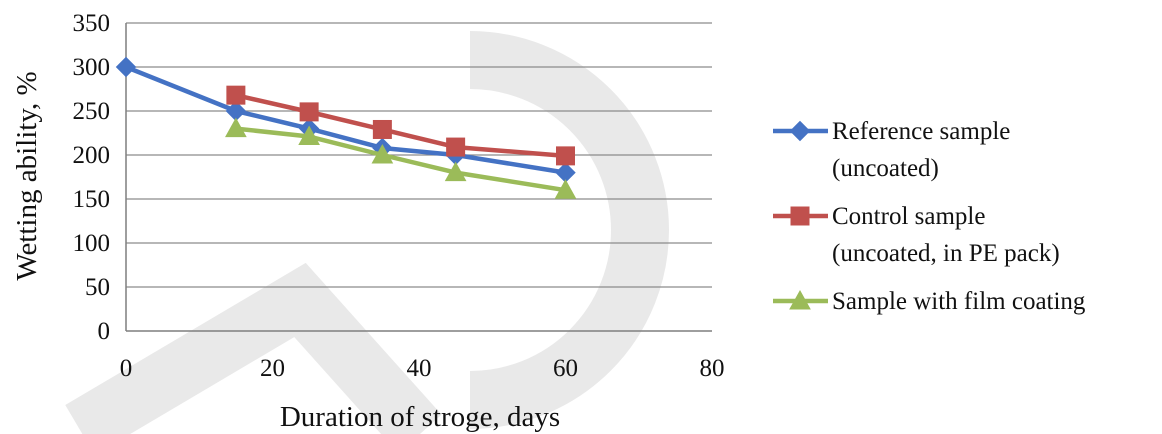  What do you see at coordinates (92, 177) in the screenshot?
I see `y-tick-labels: 0 50 100 150 200 250 300 350` at bounding box center [92, 177].